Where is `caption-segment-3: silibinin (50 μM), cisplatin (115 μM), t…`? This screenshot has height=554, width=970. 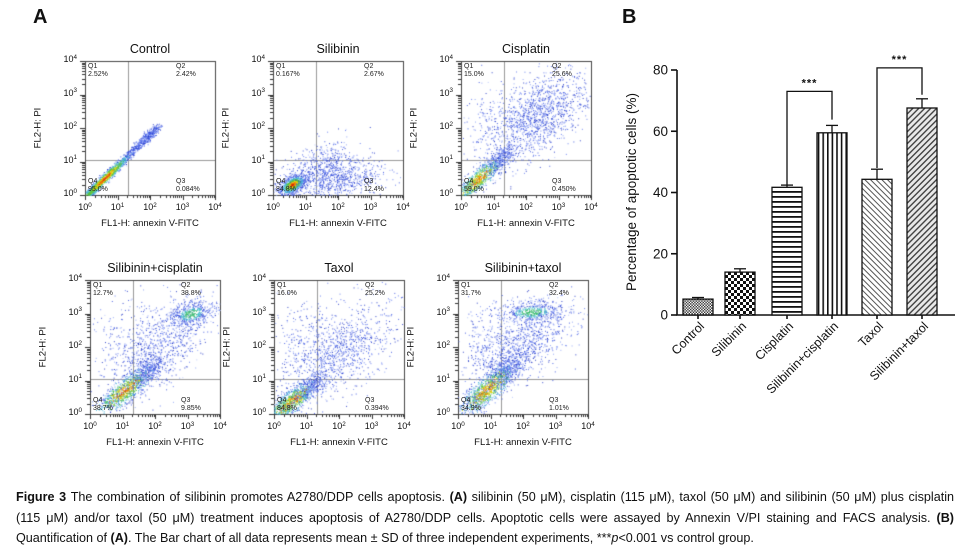
caption-segment-3: silibinin (50 μM), cisplatin (115 μM), t… is located at coordinates (485, 507).